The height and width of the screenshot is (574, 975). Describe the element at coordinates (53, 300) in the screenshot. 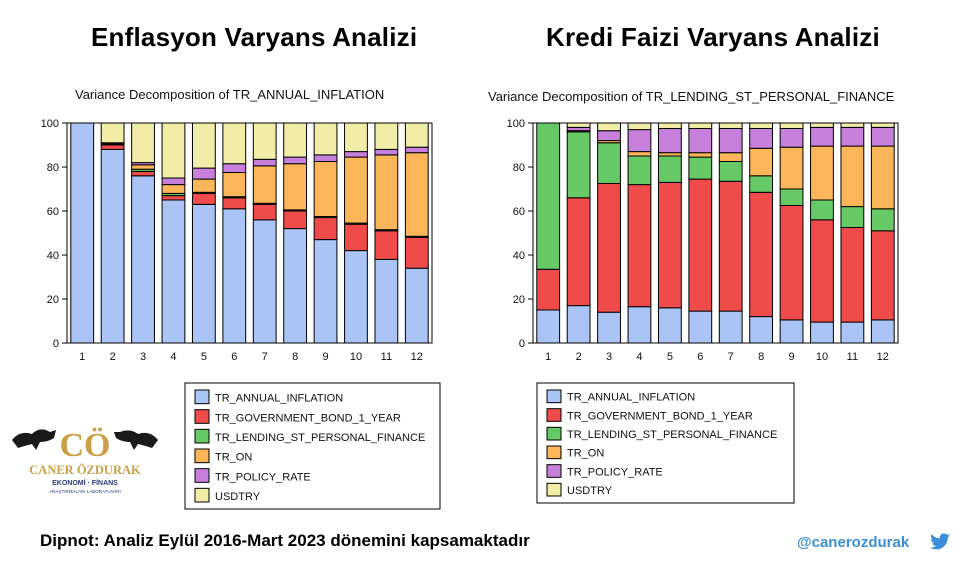

I see `y-tick-label: 20` at that location.